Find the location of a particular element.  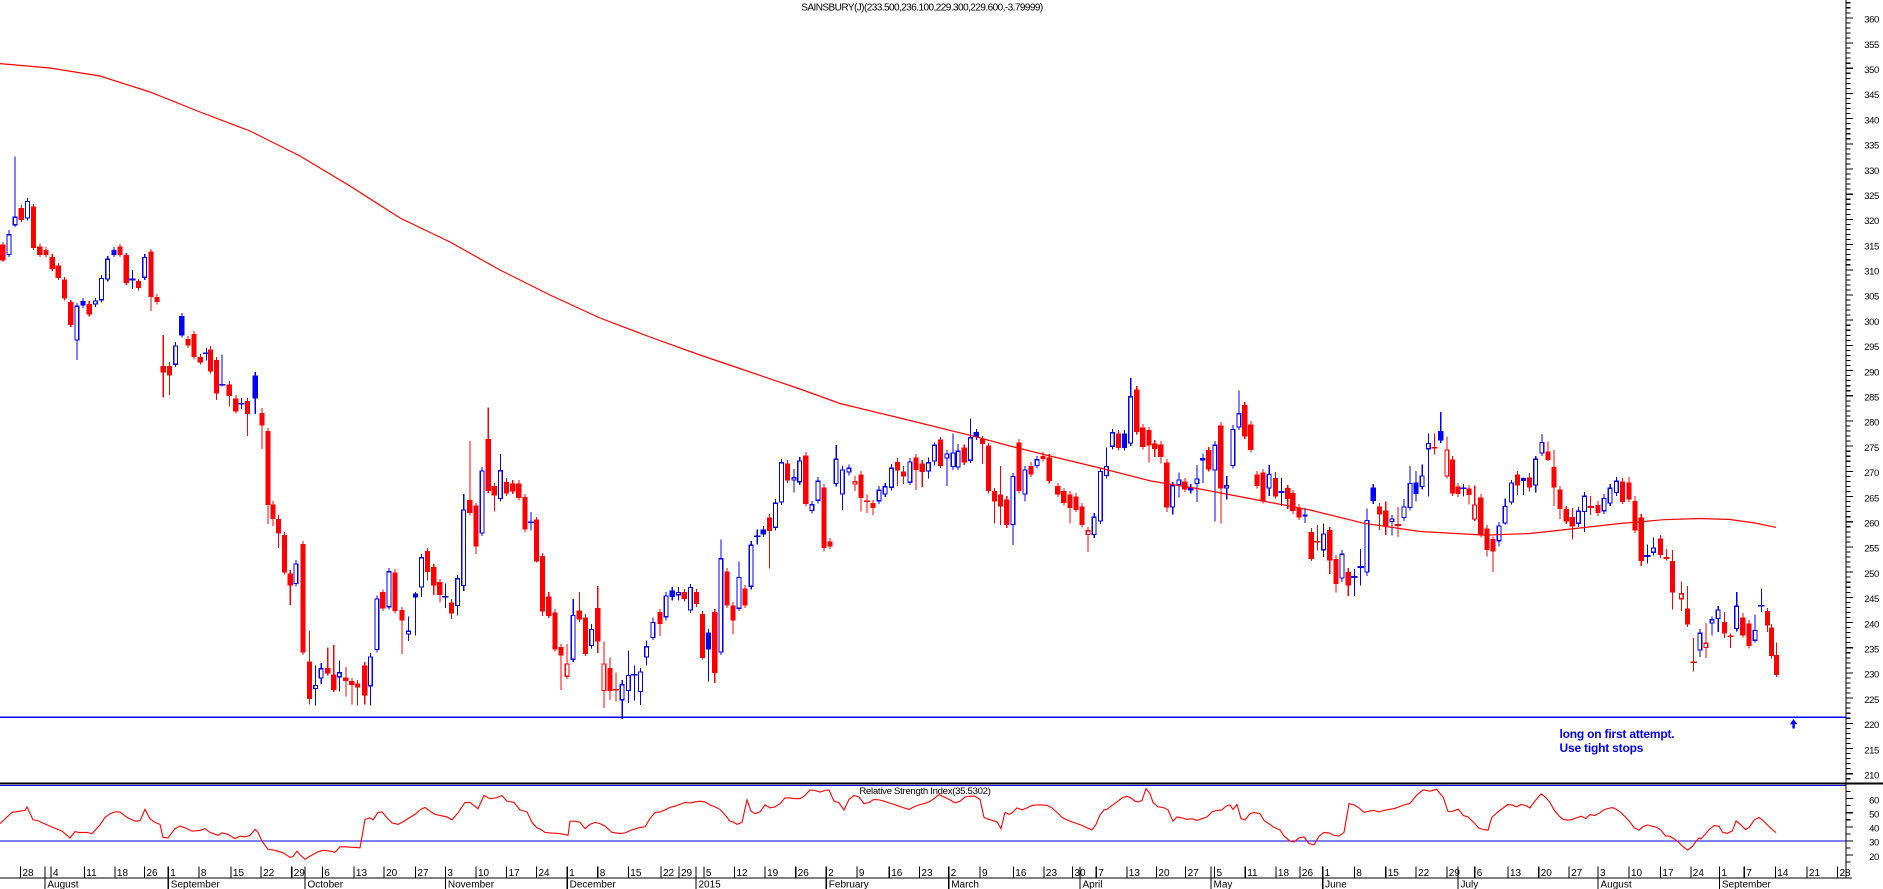

svg-text: December is located at coordinates (593, 884).